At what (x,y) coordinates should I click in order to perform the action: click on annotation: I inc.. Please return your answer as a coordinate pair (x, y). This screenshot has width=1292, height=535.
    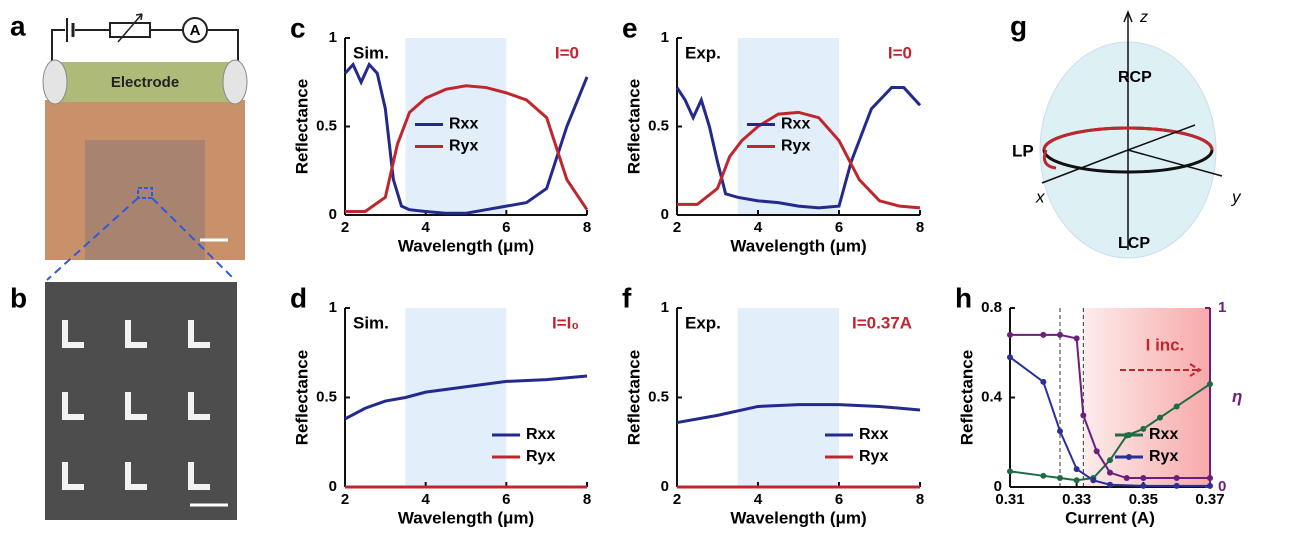
    Looking at the image, I should click on (1165, 344).